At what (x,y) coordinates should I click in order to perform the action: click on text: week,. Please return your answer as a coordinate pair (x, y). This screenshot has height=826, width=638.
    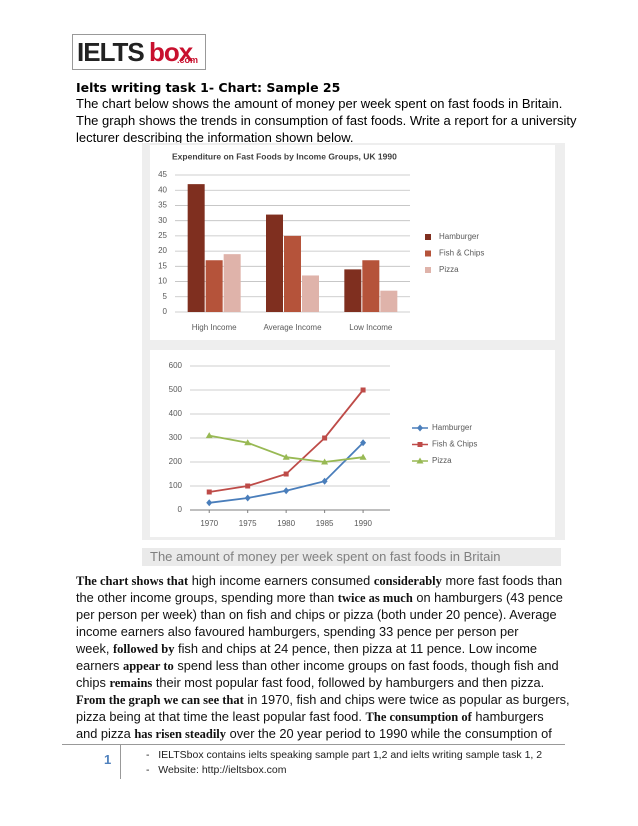
    Looking at the image, I should click on (94, 648).